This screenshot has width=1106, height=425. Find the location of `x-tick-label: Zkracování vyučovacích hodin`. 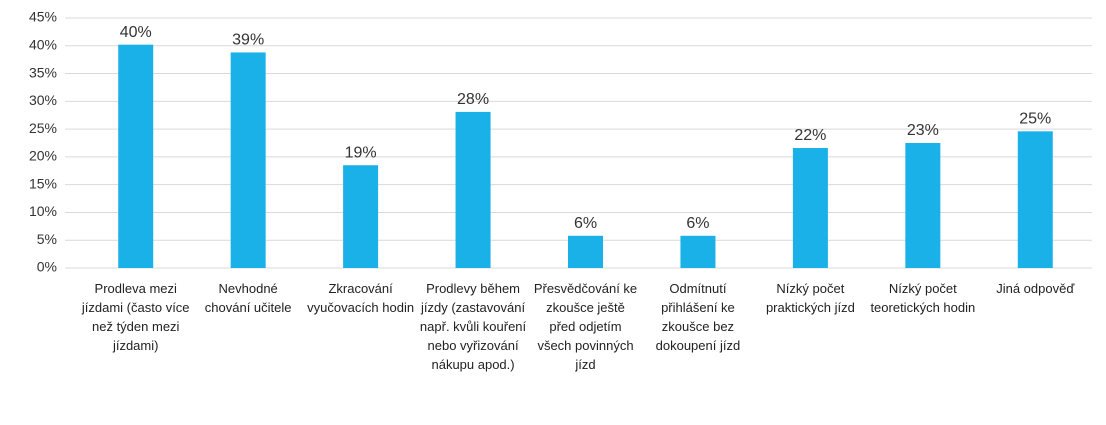

x-tick-label: Zkracování vyučovacích hodin is located at coordinates (361, 298).